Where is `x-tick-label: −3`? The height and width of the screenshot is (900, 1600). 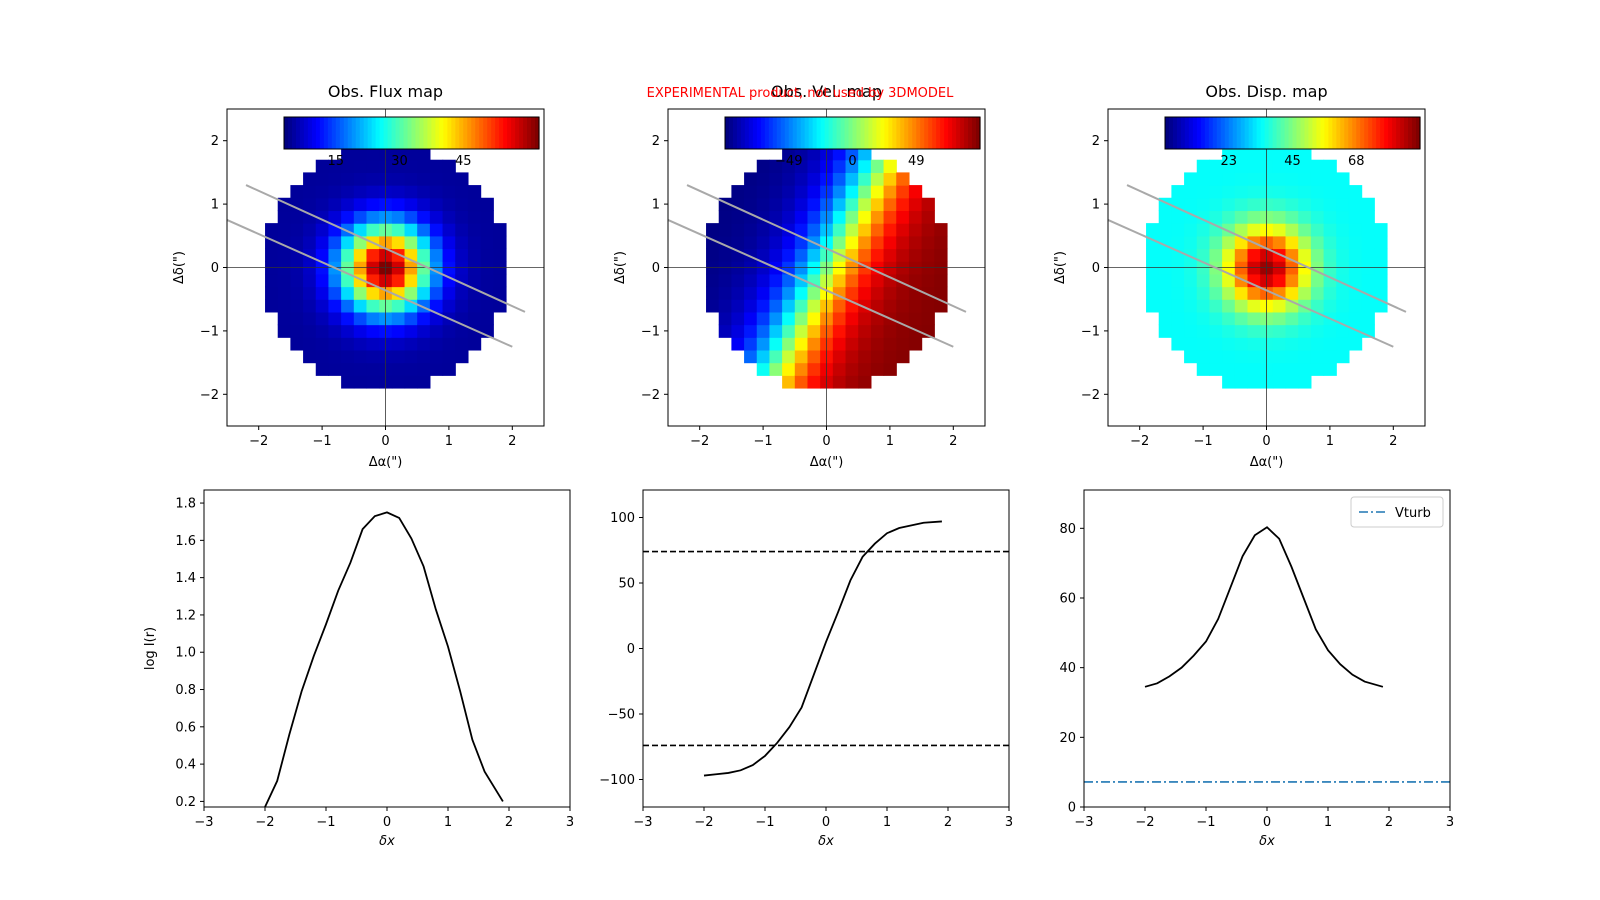
x-tick-label: −3 is located at coordinates (203, 822).